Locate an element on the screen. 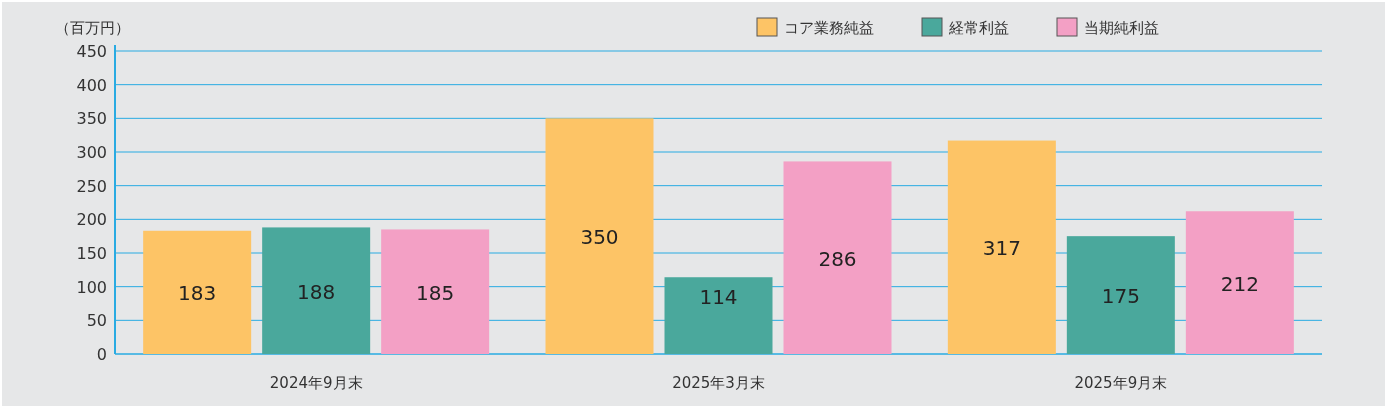 This screenshot has width=1387, height=408. x-tick-label: 2024年9月末 is located at coordinates (316, 383).